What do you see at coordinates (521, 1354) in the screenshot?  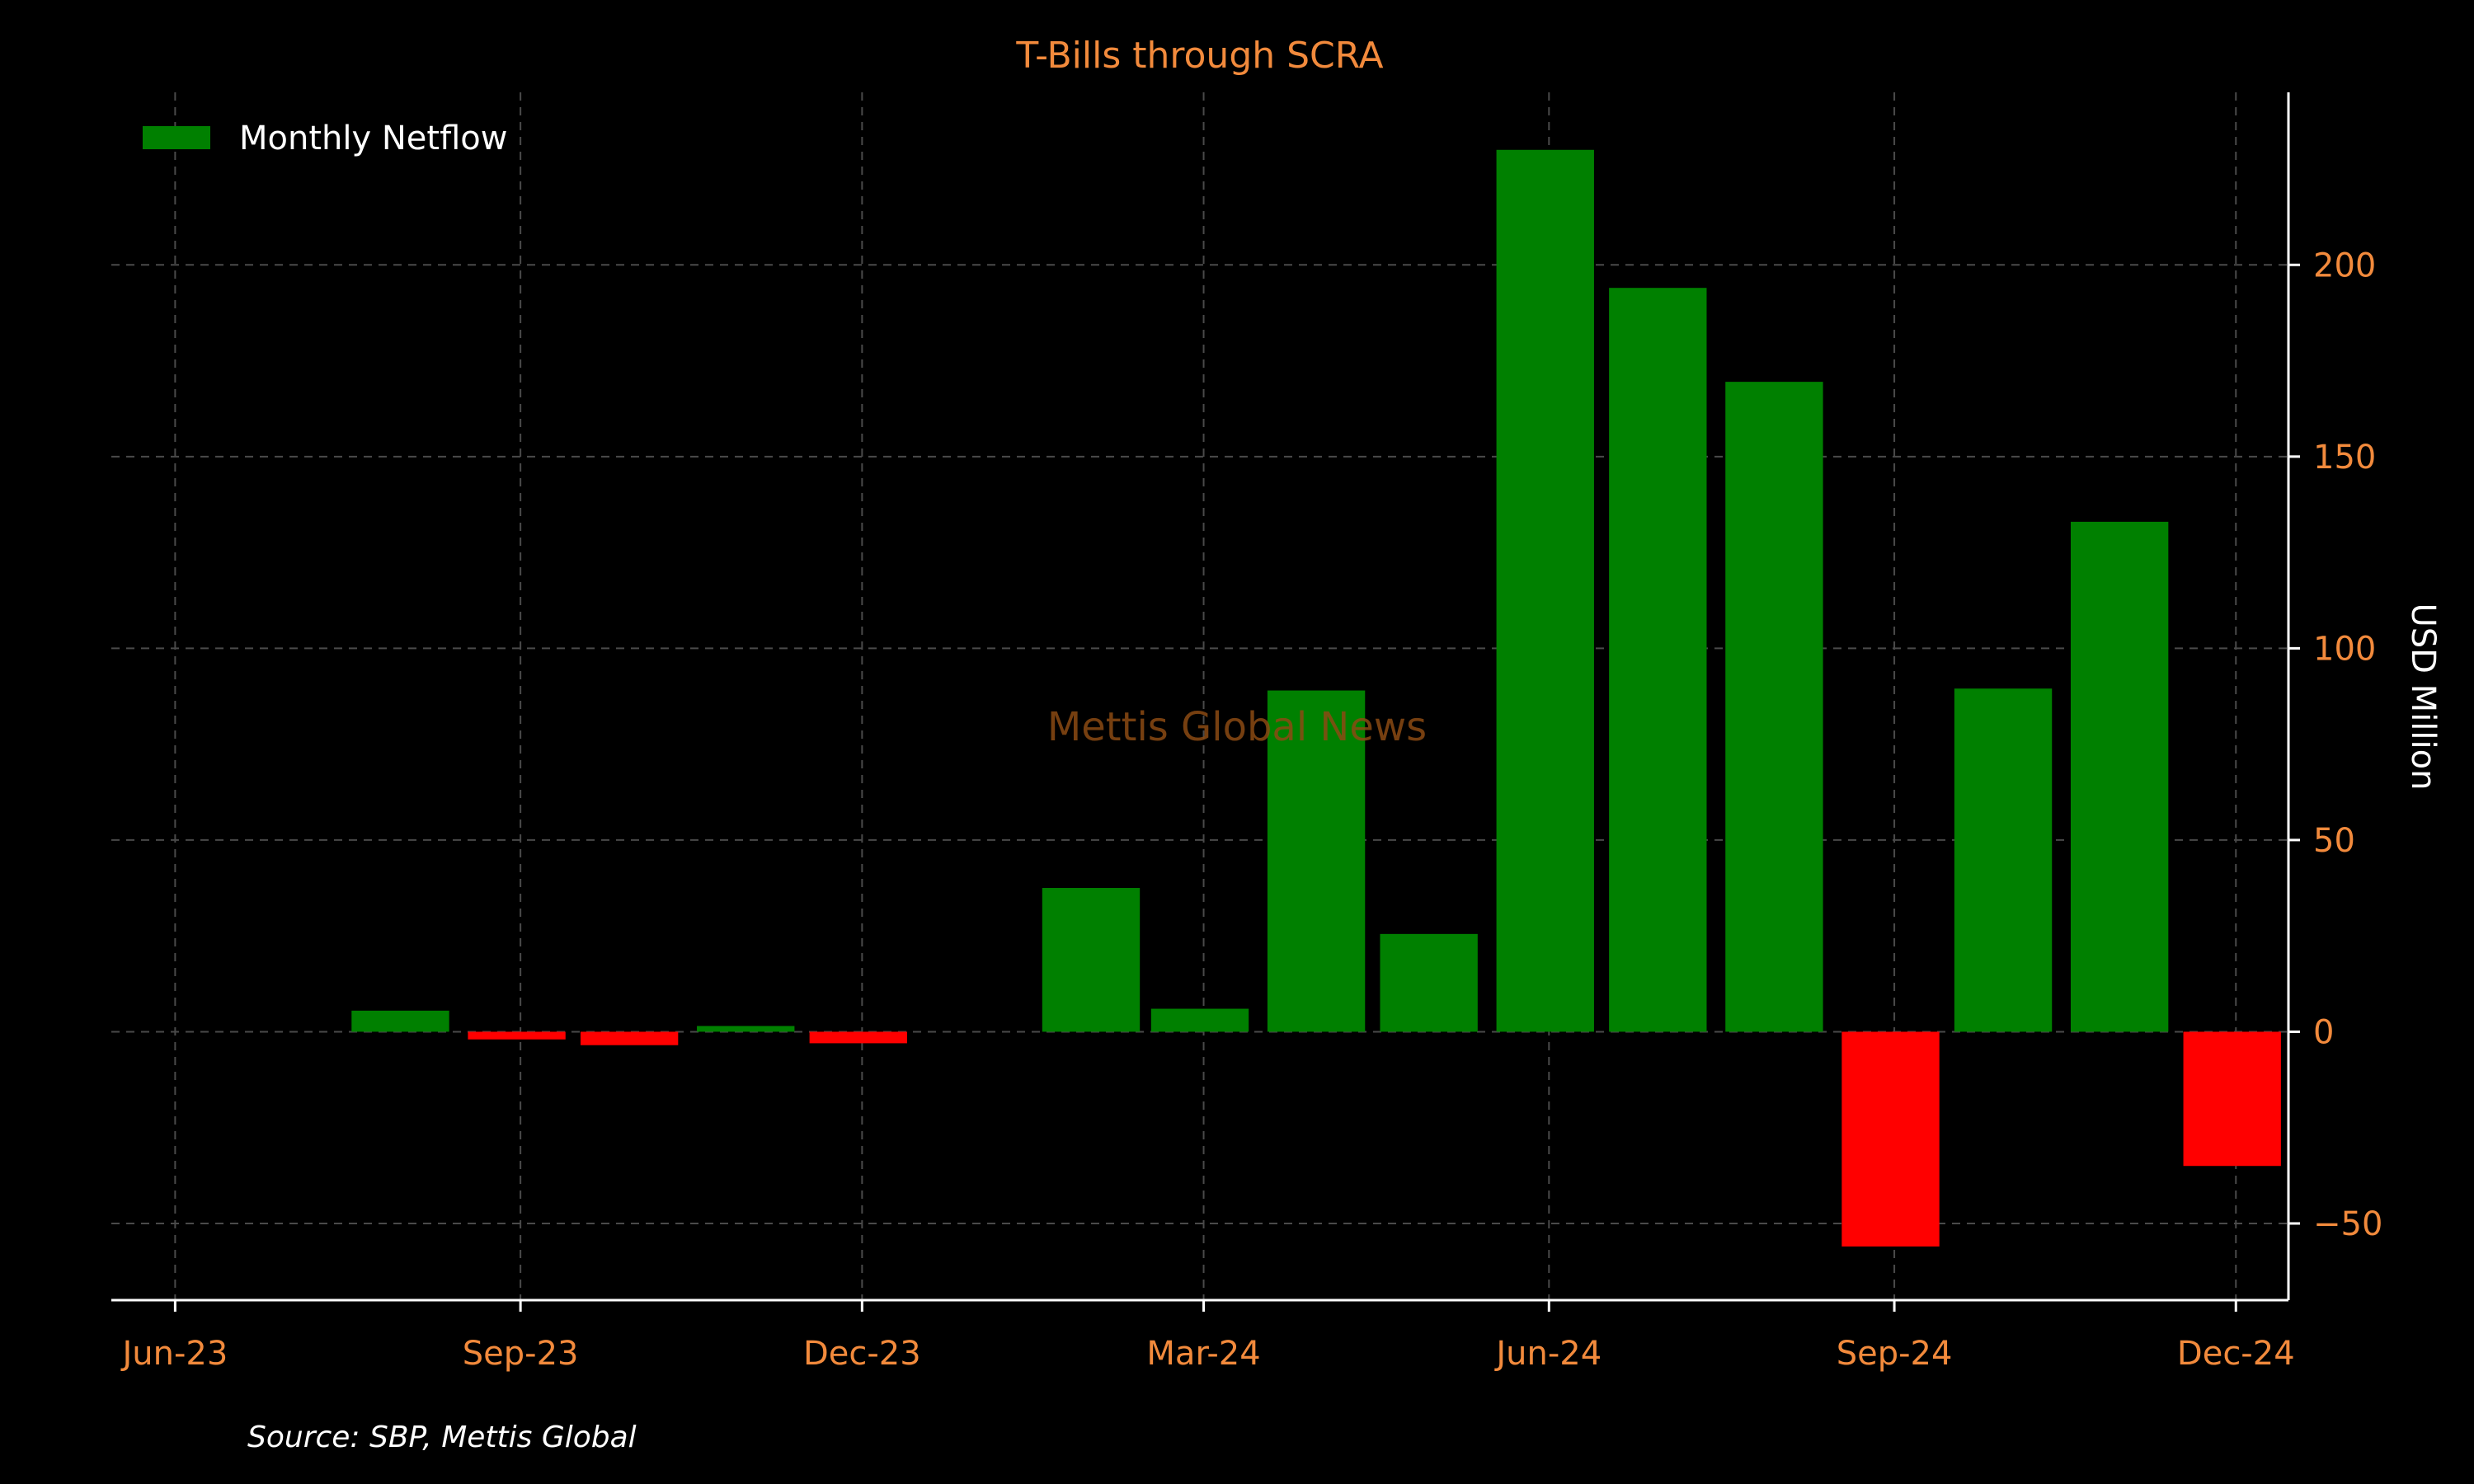 I see `x-tick-label: Sep-23` at bounding box center [521, 1354].